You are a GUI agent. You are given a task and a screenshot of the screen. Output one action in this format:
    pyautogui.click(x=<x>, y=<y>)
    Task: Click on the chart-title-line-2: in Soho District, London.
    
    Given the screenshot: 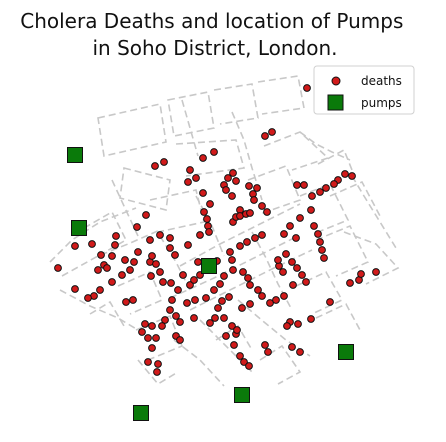 What is the action you would take?
    pyautogui.click(x=214, y=48)
    